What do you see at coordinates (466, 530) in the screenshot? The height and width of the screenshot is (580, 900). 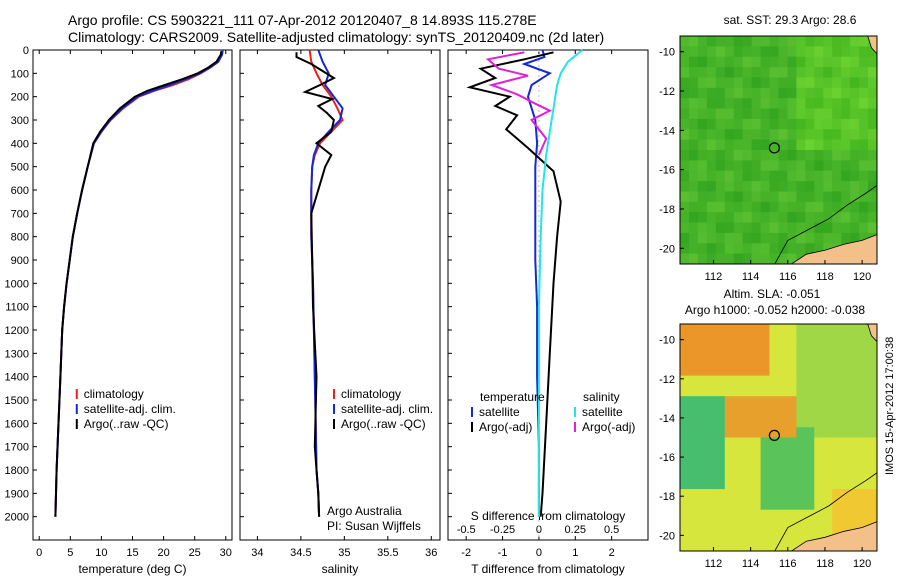 I see `top-x-tick-label: -0.5` at bounding box center [466, 530].